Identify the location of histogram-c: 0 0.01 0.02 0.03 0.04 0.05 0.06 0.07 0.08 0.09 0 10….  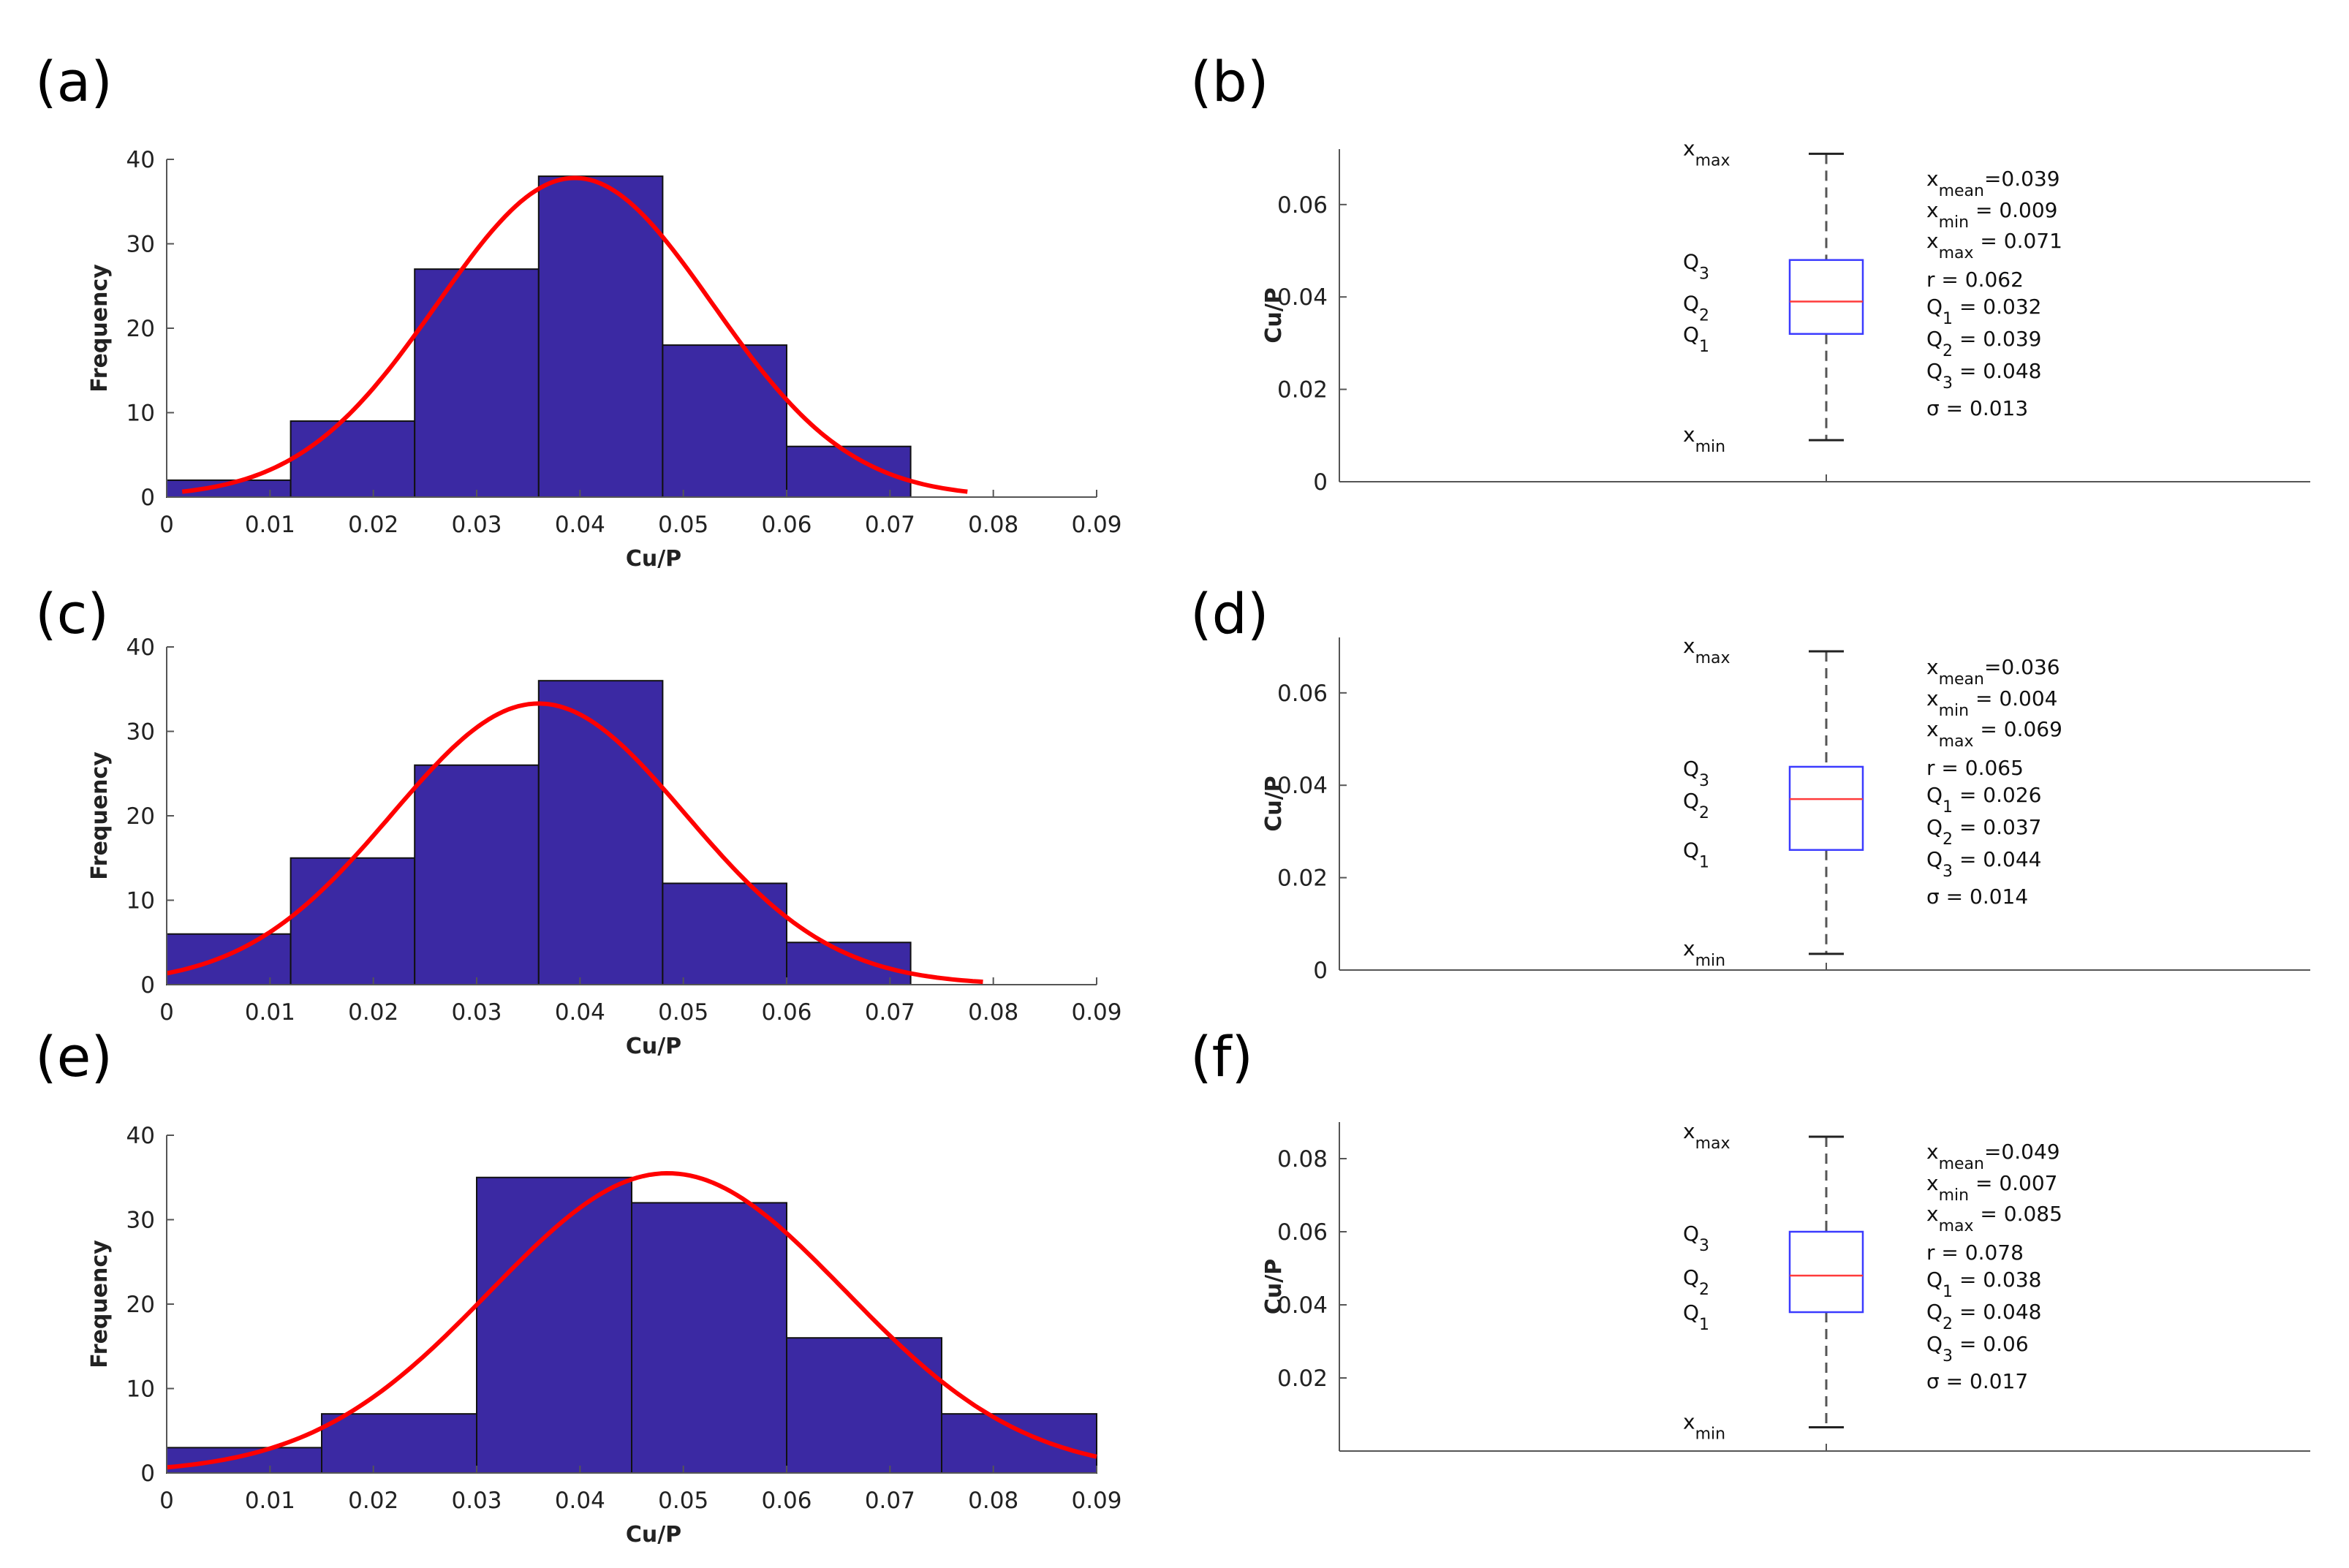
(604, 847).